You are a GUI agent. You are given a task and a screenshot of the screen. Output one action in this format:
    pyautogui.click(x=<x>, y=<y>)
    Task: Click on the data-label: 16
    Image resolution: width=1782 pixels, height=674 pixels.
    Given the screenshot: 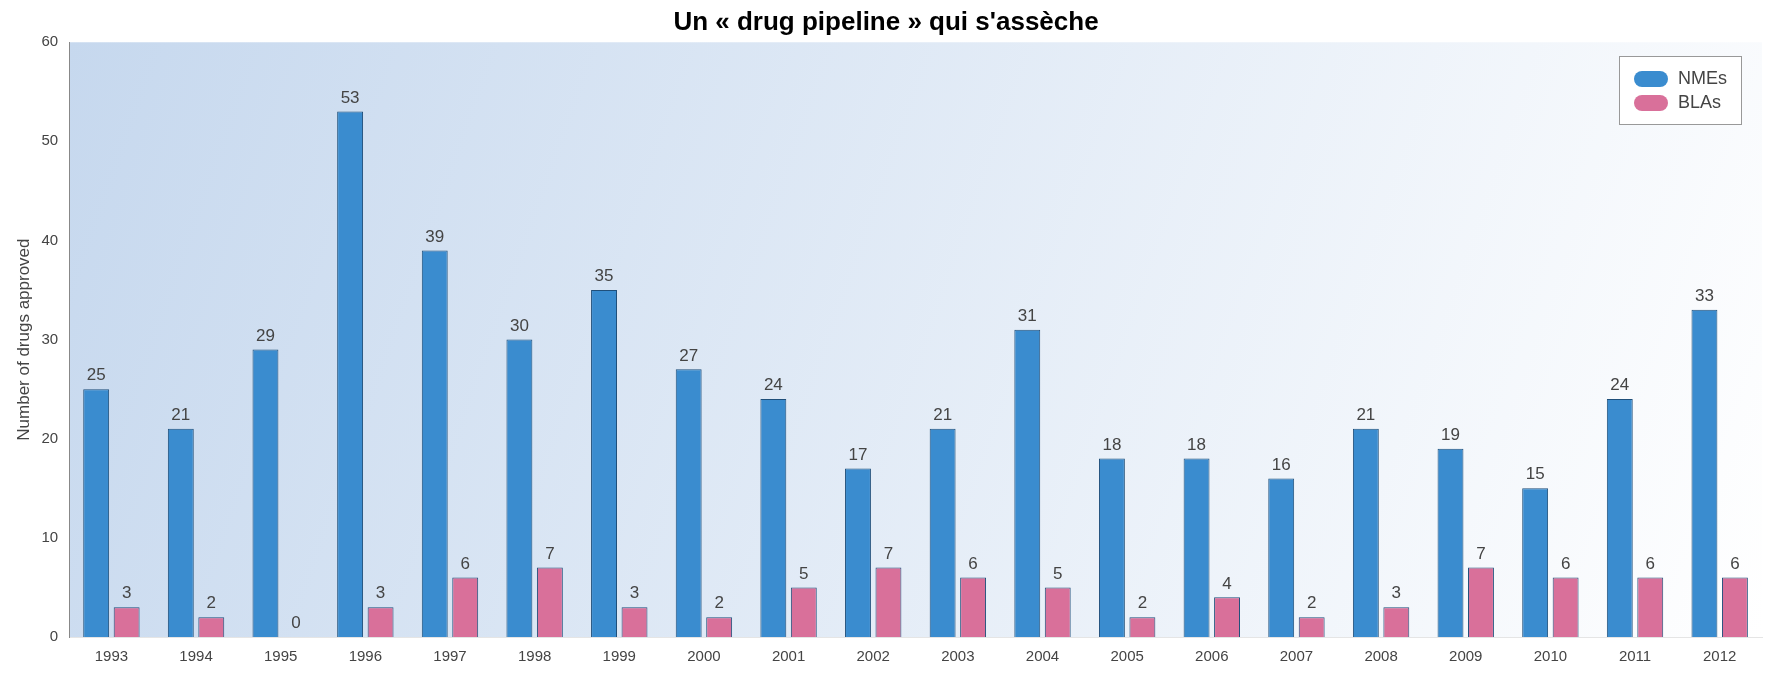 What is the action you would take?
    pyautogui.click(x=1281, y=464)
    